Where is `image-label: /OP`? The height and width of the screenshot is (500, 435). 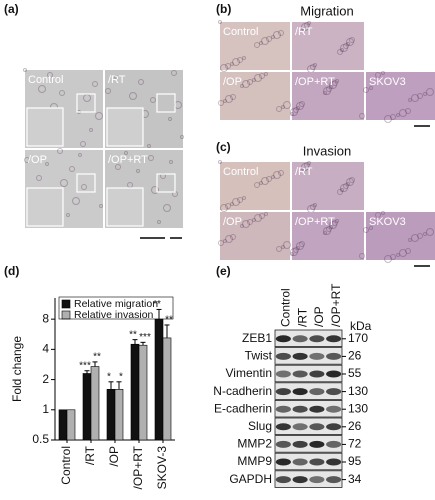 image-label: /OP is located at coordinates (232, 222).